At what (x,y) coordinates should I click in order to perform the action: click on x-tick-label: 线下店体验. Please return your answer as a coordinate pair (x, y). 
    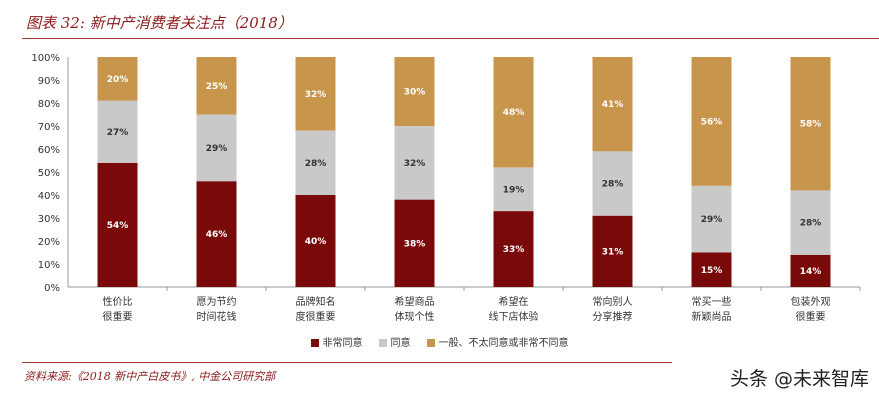
    Looking at the image, I should click on (514, 316).